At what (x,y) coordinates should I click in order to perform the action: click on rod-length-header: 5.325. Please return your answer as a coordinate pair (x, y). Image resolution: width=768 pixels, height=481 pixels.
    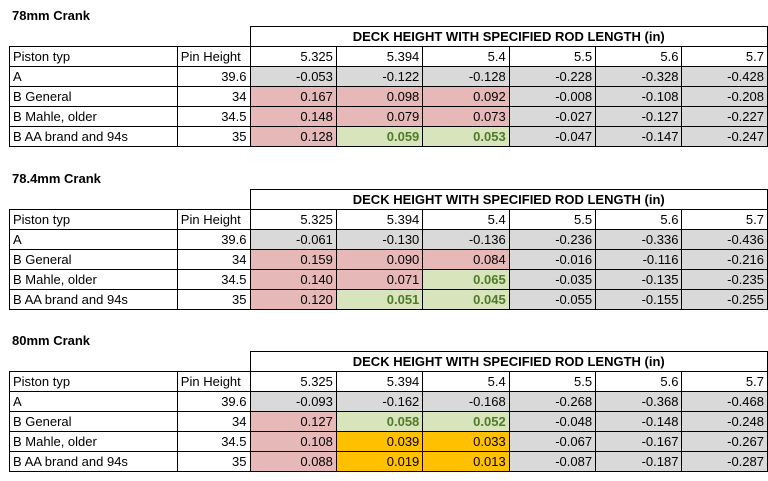
    Looking at the image, I should click on (293, 219).